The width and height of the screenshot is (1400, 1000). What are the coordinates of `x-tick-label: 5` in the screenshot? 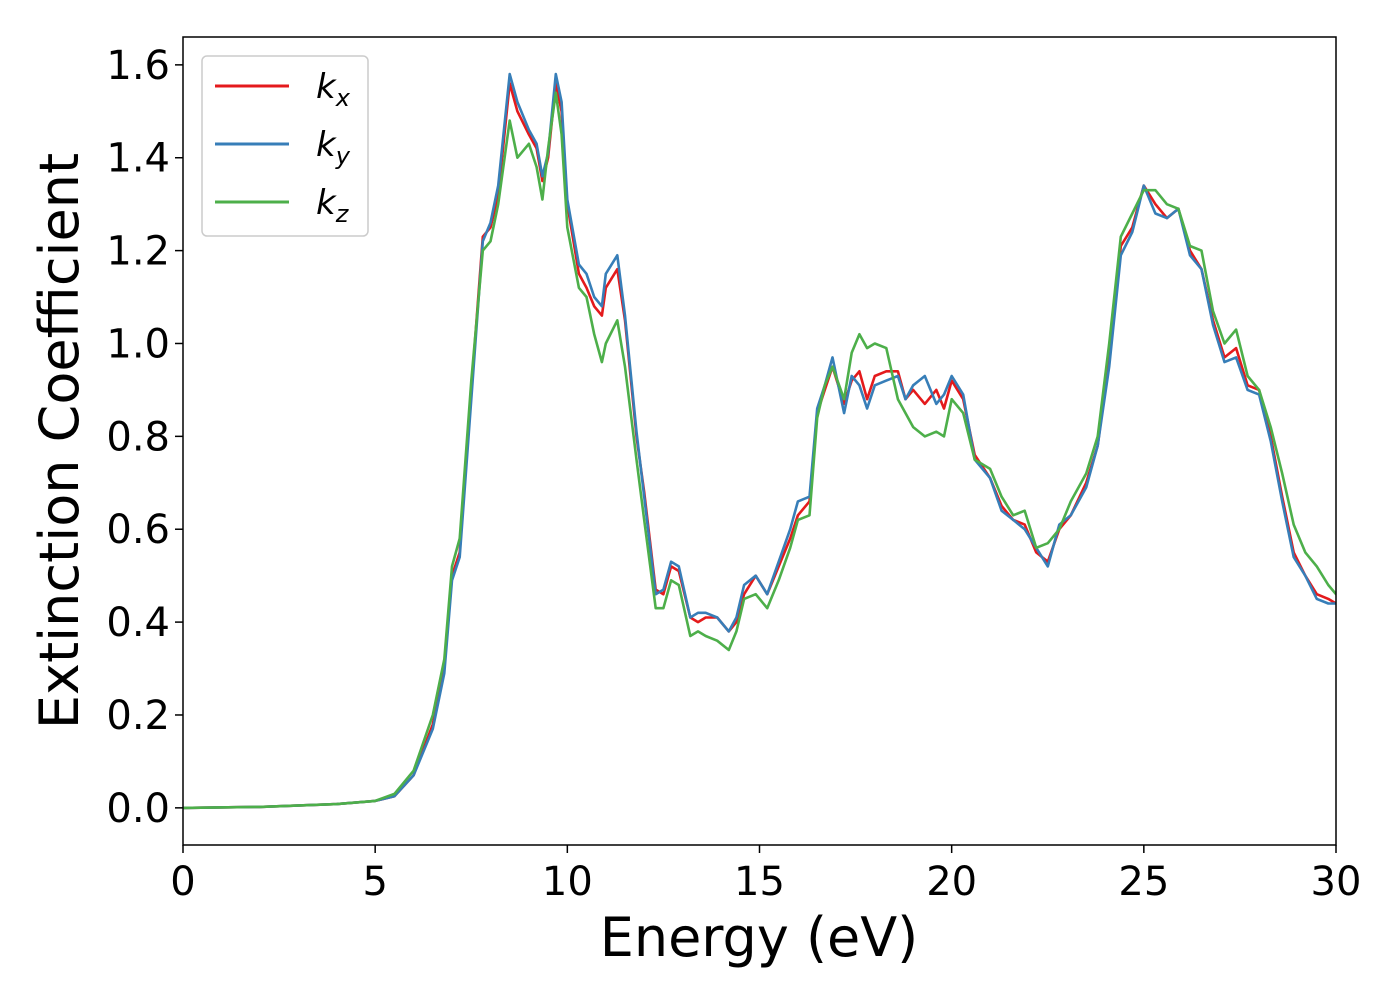 It's located at (374, 882).